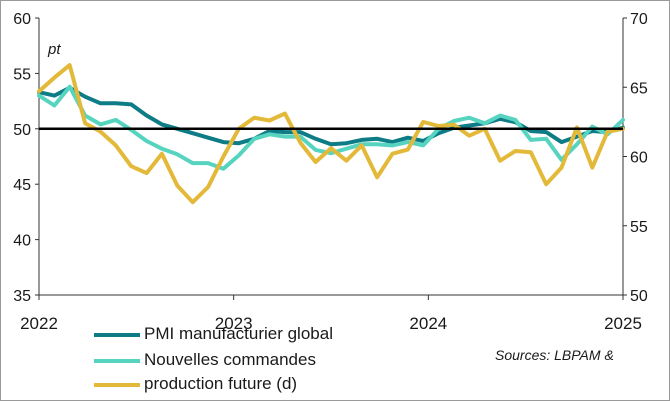 The height and width of the screenshot is (401, 670). Describe the element at coordinates (117, 335) in the screenshot. I see `legend-swatch-pmi` at that location.